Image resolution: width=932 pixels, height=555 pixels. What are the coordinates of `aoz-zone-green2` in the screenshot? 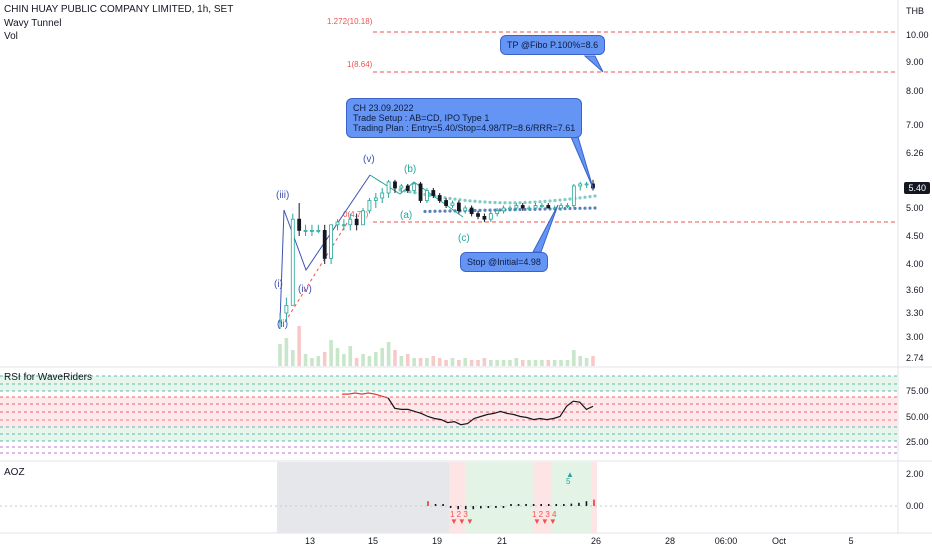 It's located at (571, 497).